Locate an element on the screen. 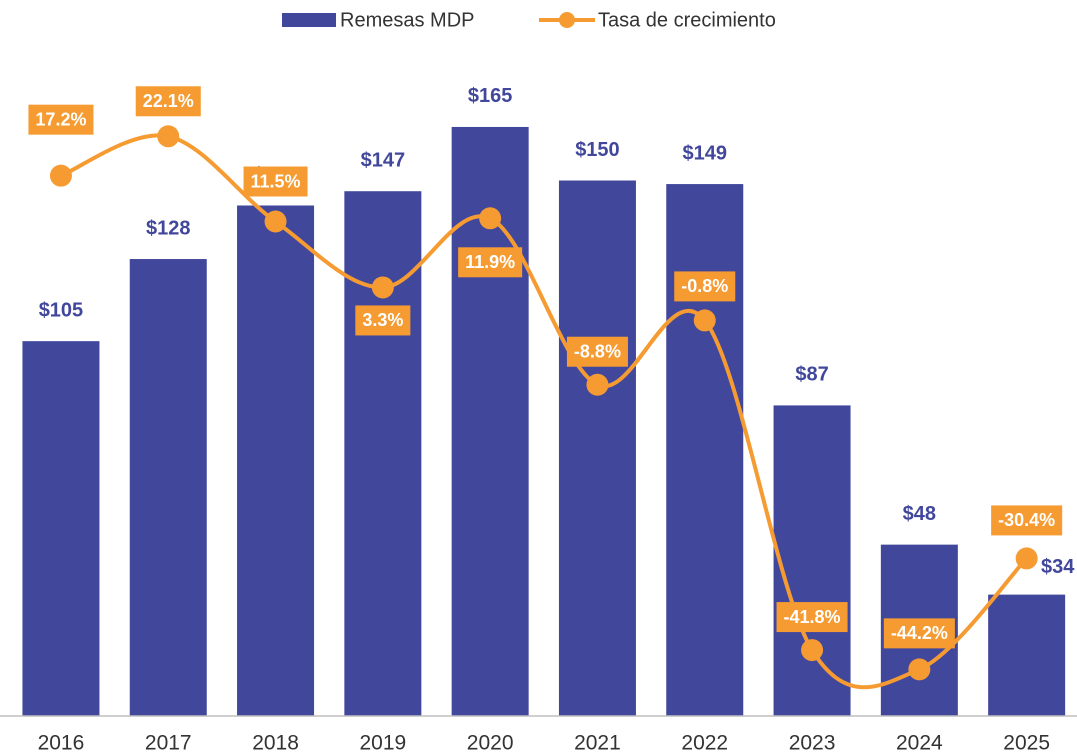  x-tick-label: 2025 is located at coordinates (1026, 743).